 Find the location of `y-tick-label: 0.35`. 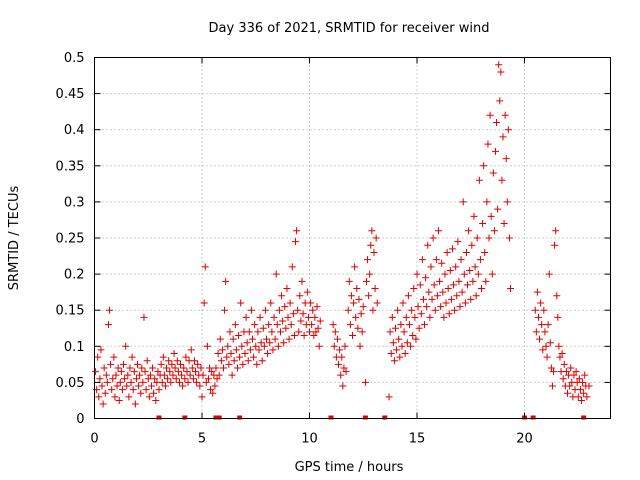

y-tick-label: 0.35 is located at coordinates (70, 166).